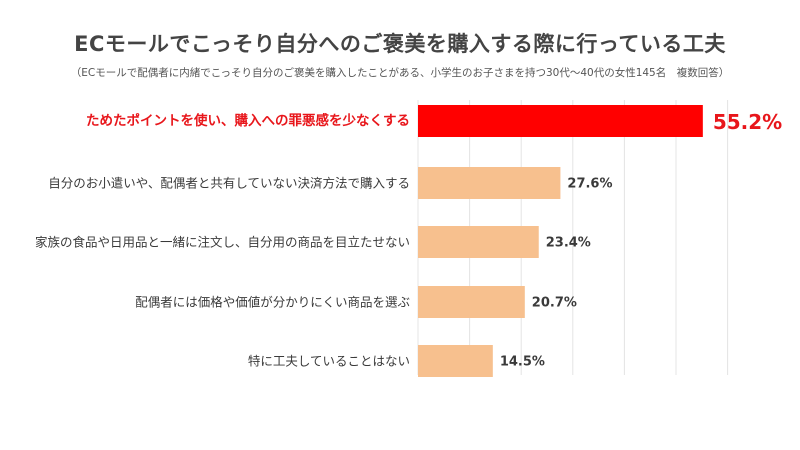 Image resolution: width=800 pixels, height=450 pixels. What do you see at coordinates (522, 362) in the screenshot?
I see `data-label: 14.5%` at bounding box center [522, 362].